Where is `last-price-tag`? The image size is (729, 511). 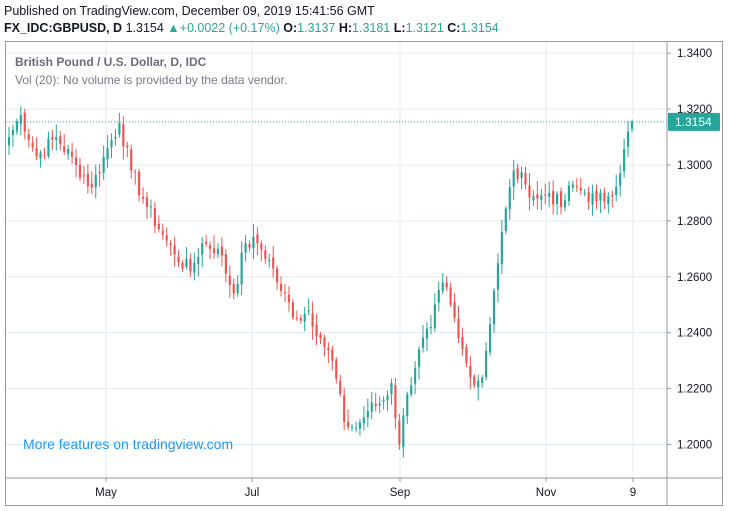 last-price-tag is located at coordinates (694, 121).